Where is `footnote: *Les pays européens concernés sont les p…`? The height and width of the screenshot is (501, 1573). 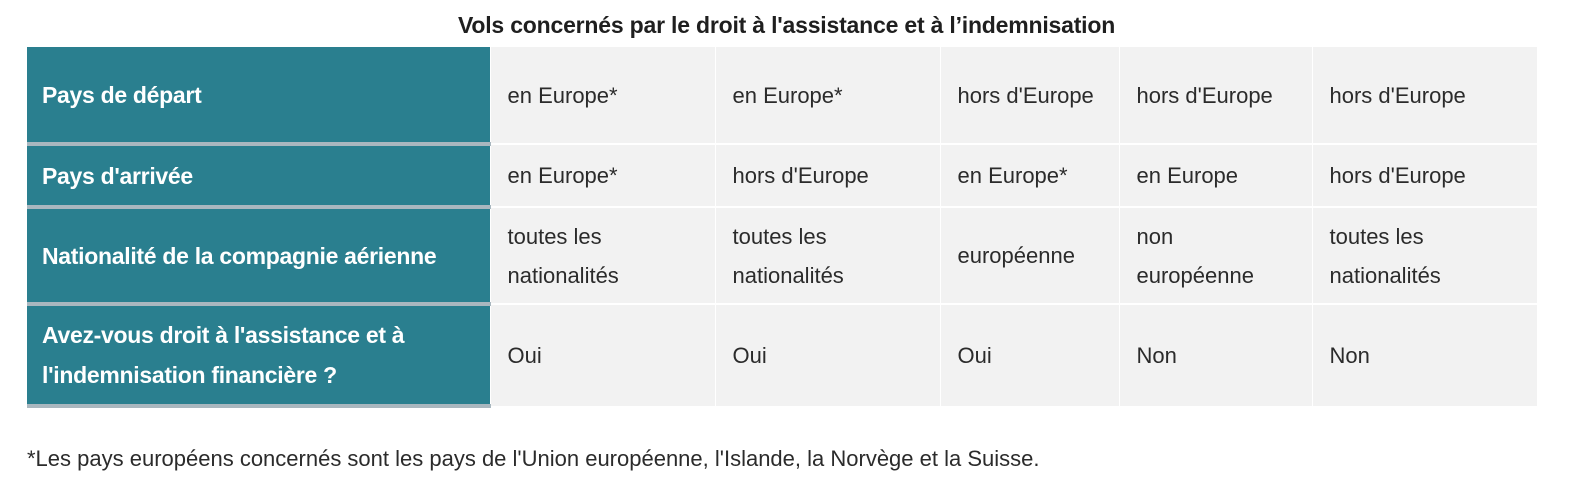
footnote: *Les pays européens concernés sont les p… is located at coordinates (533, 458).